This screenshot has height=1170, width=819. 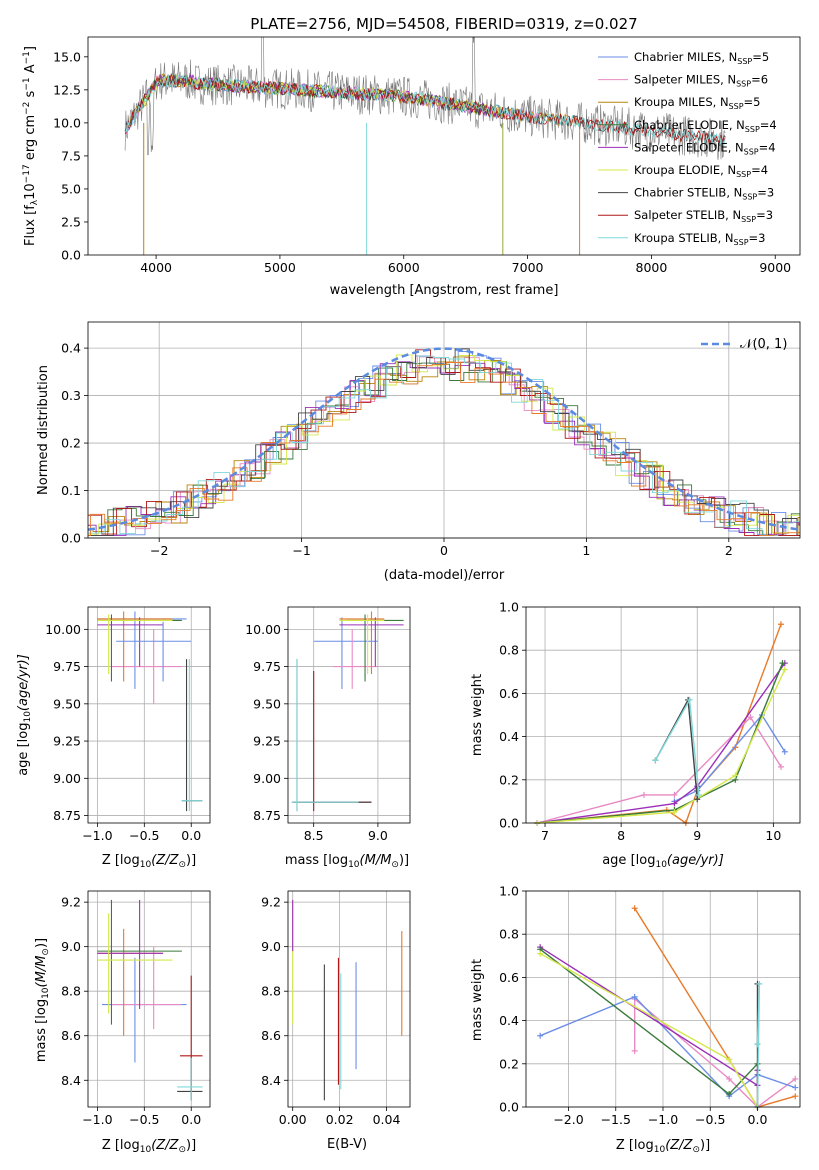 What do you see at coordinates (425, 110) in the screenshot?
I see `spectrum-model-line` at bounding box center [425, 110].